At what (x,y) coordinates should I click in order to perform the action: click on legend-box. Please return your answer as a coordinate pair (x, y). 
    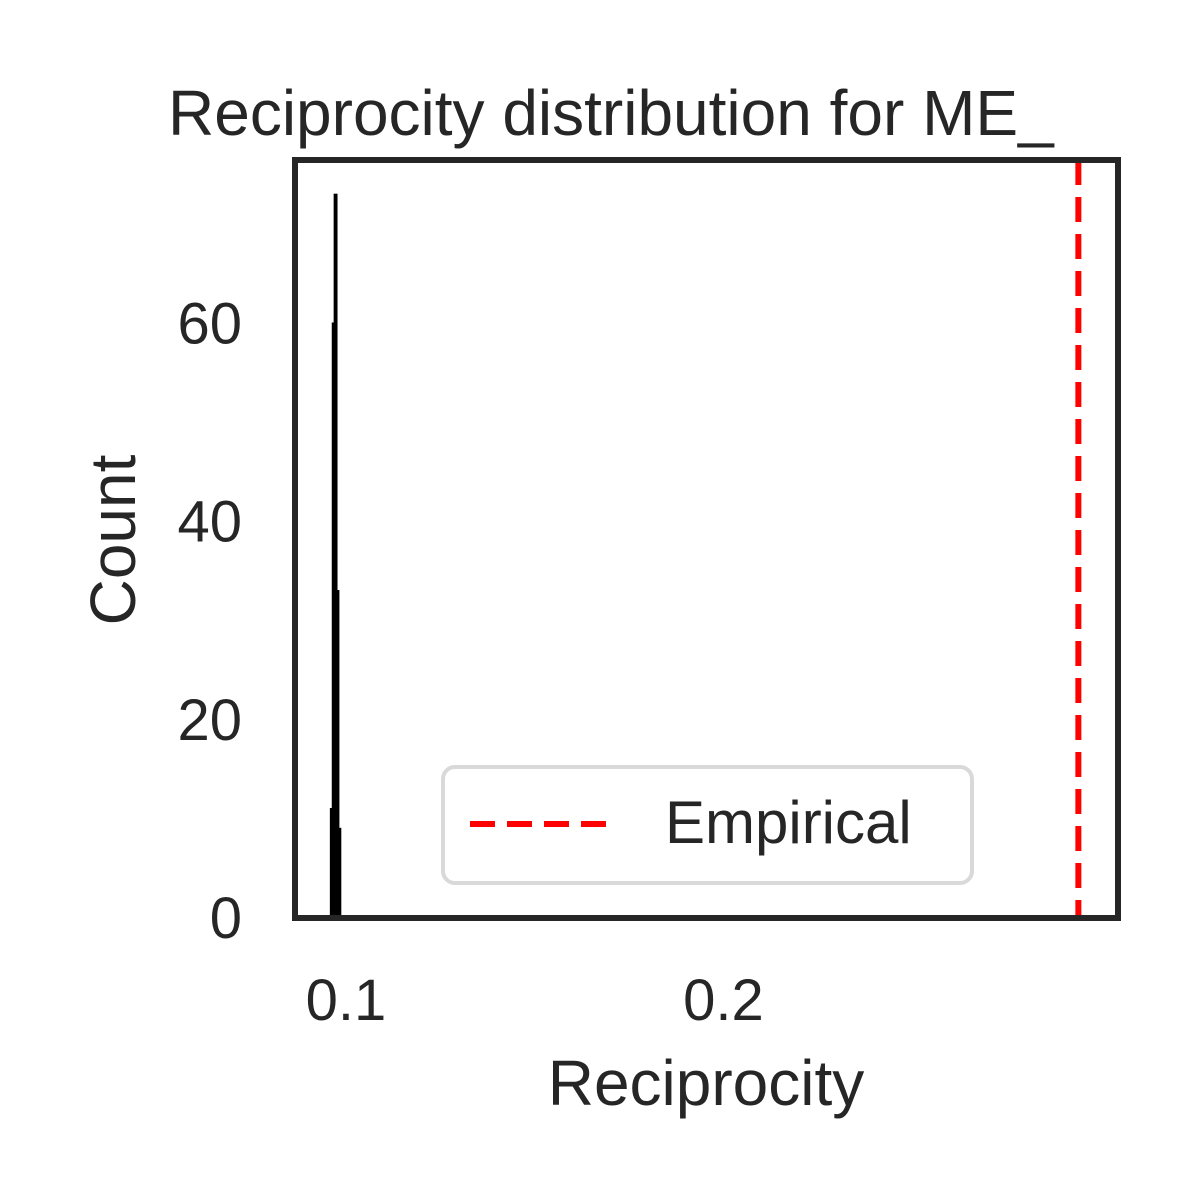
    Looking at the image, I should click on (707, 825).